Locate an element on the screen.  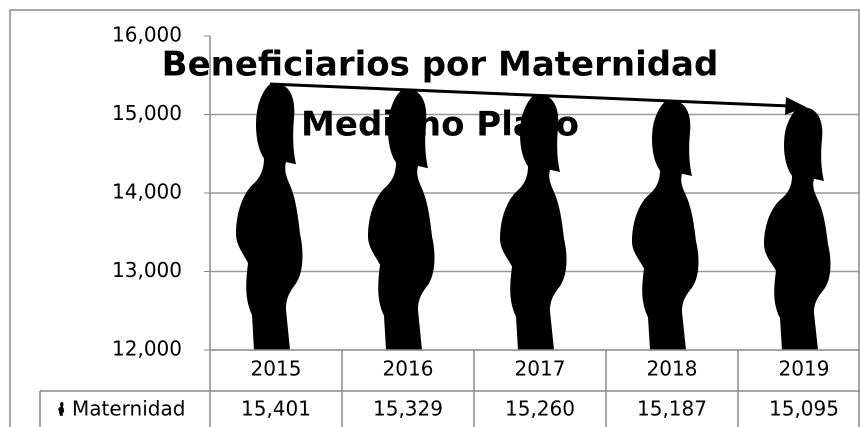
y-tick-label: 13,000 is located at coordinates (147, 270).